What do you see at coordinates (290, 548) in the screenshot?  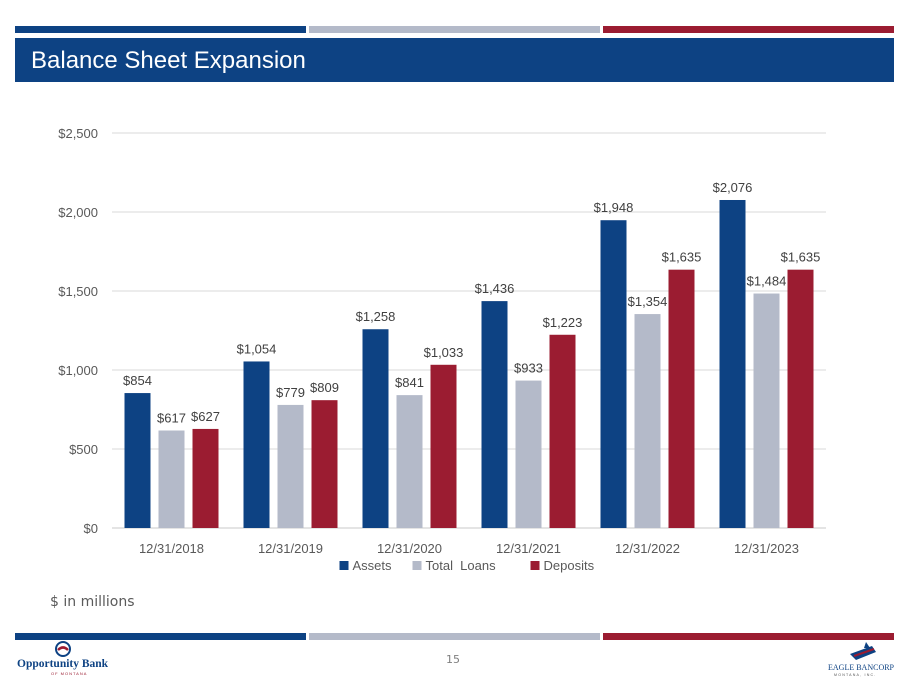 I see `x-tick-label: 12/31/2019` at bounding box center [290, 548].